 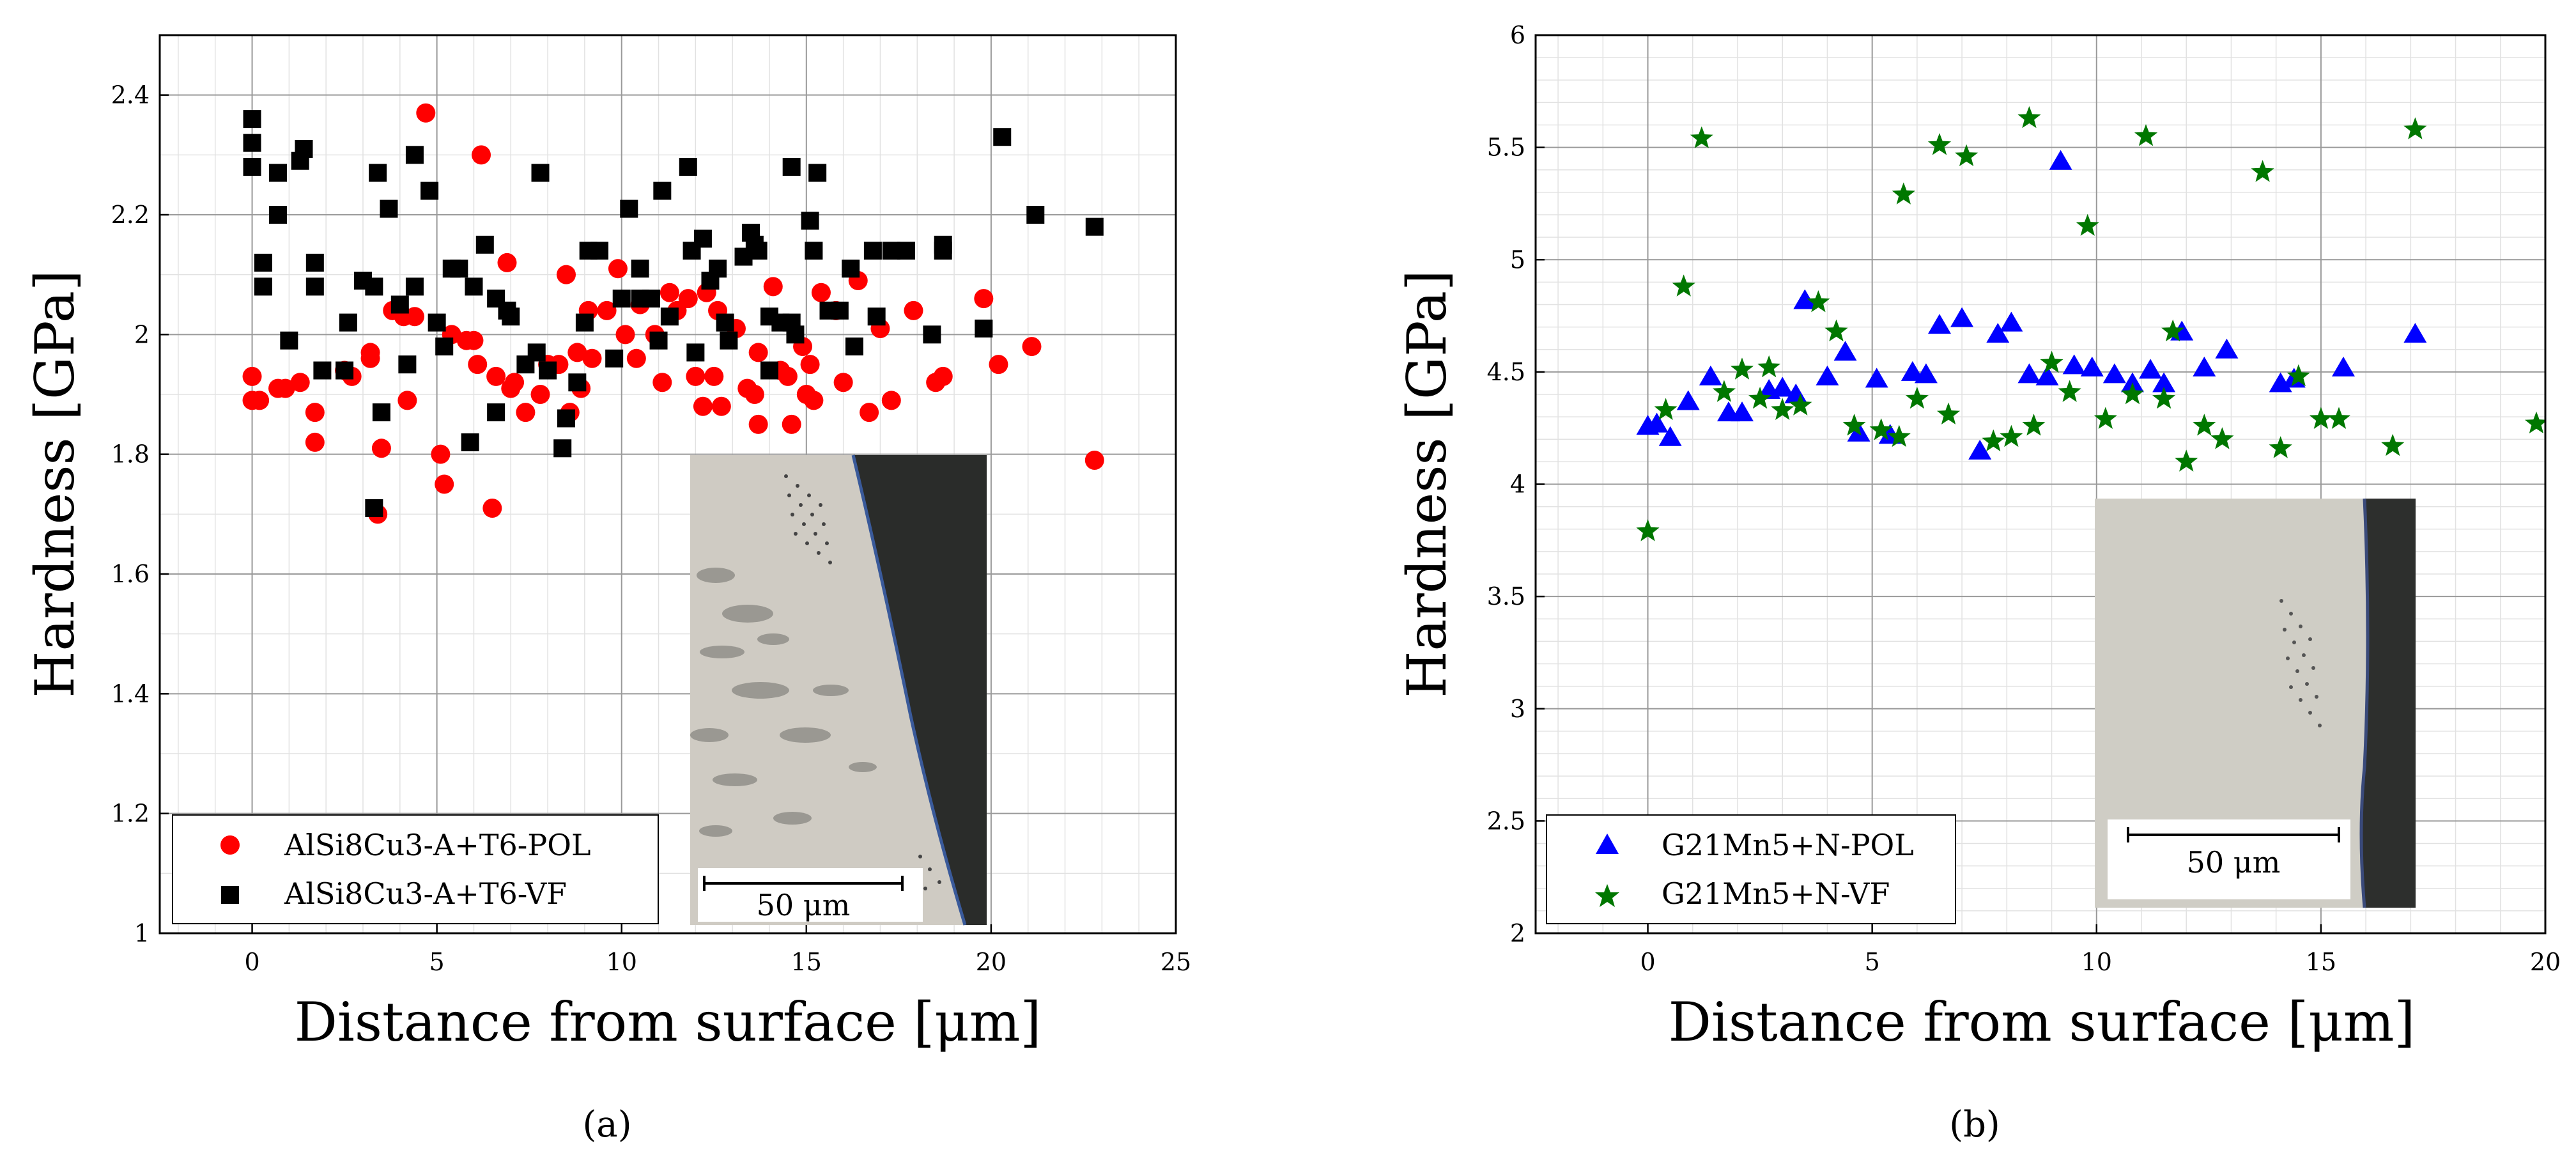 I want to click on panel-b-legend: G21Mn5+N-POL G21Mn5+N-VF, so click(x=1751, y=869).